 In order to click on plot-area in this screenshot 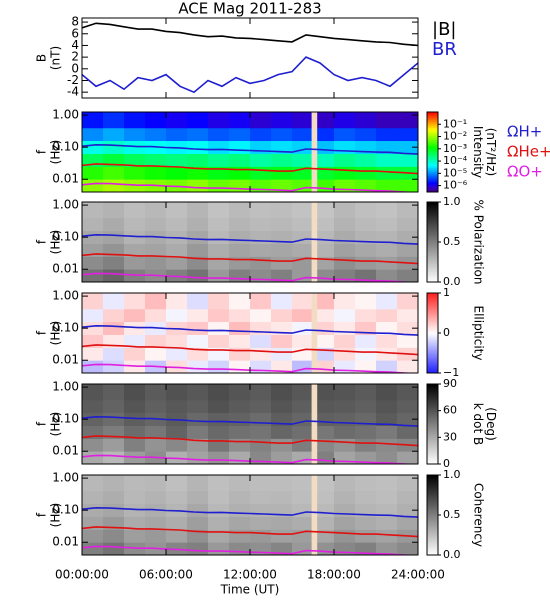, I will do `click(250, 58)`.